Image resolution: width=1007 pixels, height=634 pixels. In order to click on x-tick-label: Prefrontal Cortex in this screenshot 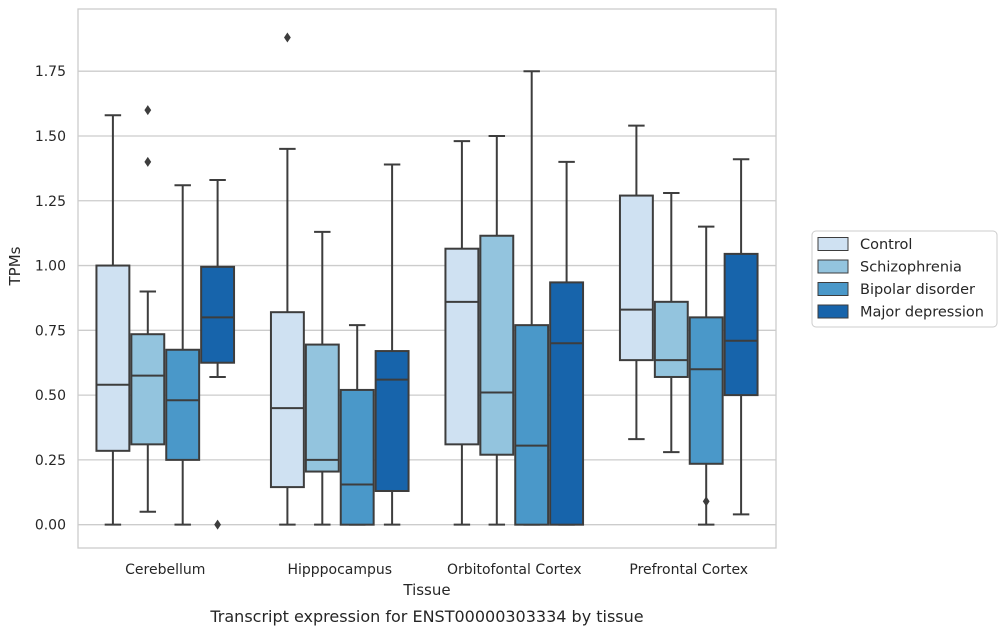, I will do `click(688, 570)`.